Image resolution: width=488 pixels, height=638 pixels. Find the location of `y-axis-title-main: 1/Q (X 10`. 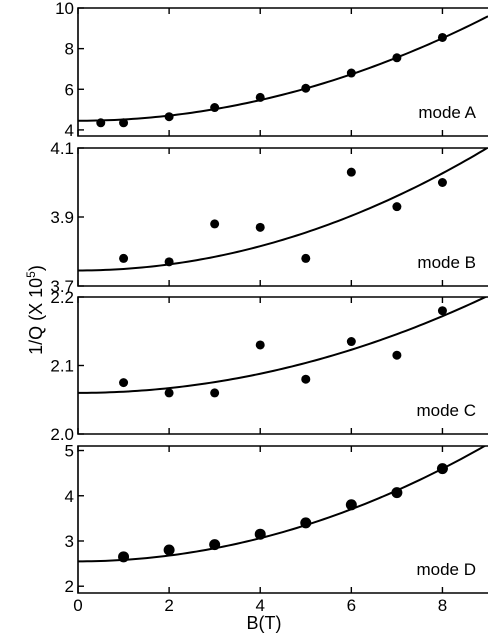

y-axis-title-main: 1/Q (X 10 is located at coordinates (36, 316).